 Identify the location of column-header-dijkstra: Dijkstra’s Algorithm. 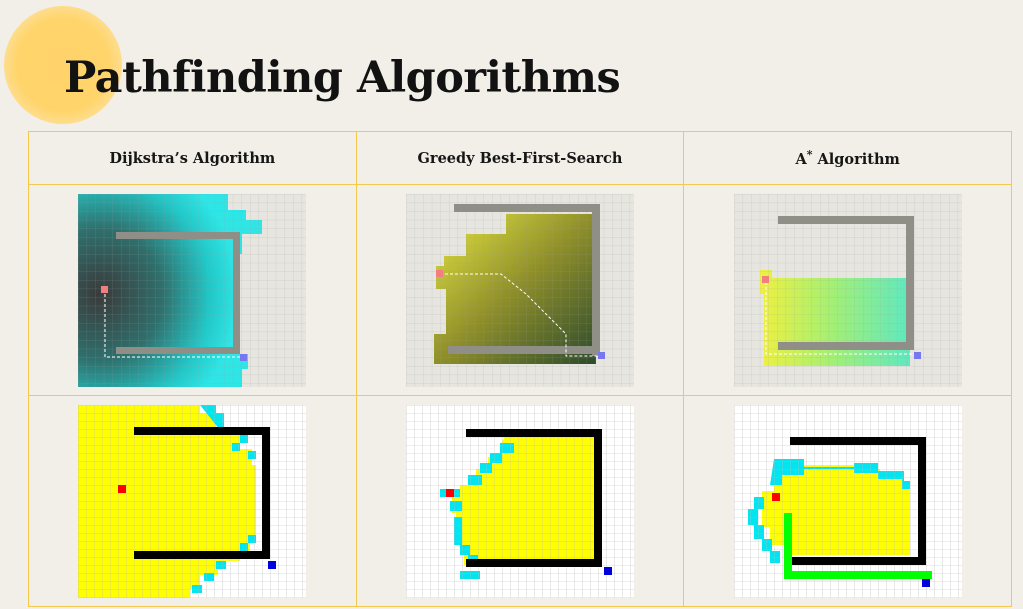
(192, 158).